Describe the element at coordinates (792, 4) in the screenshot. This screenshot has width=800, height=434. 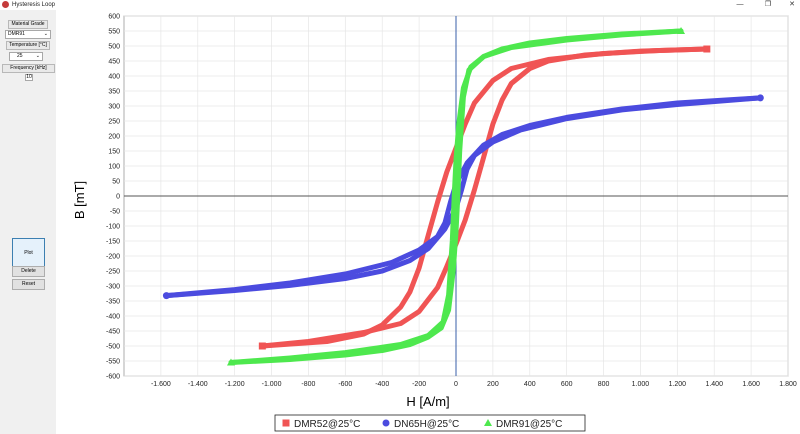
I see `close-button: ✕` at that location.